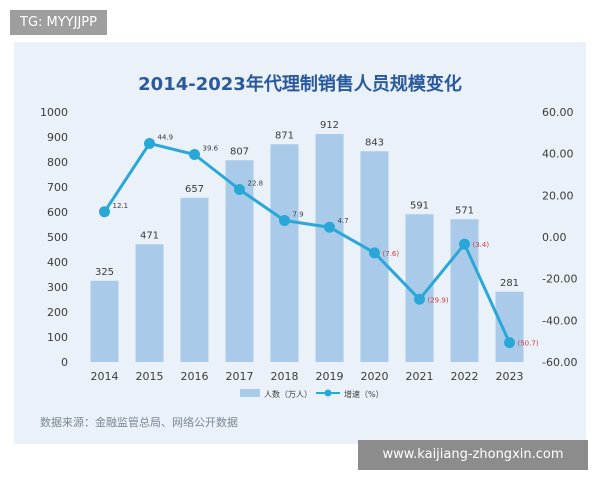  What do you see at coordinates (509, 326) in the screenshot?
I see `bar-2023` at bounding box center [509, 326].